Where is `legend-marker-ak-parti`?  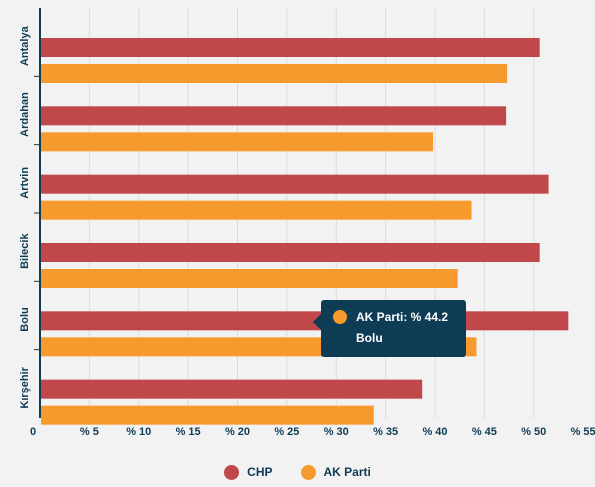 legend-marker-ak-parti is located at coordinates (308, 472).